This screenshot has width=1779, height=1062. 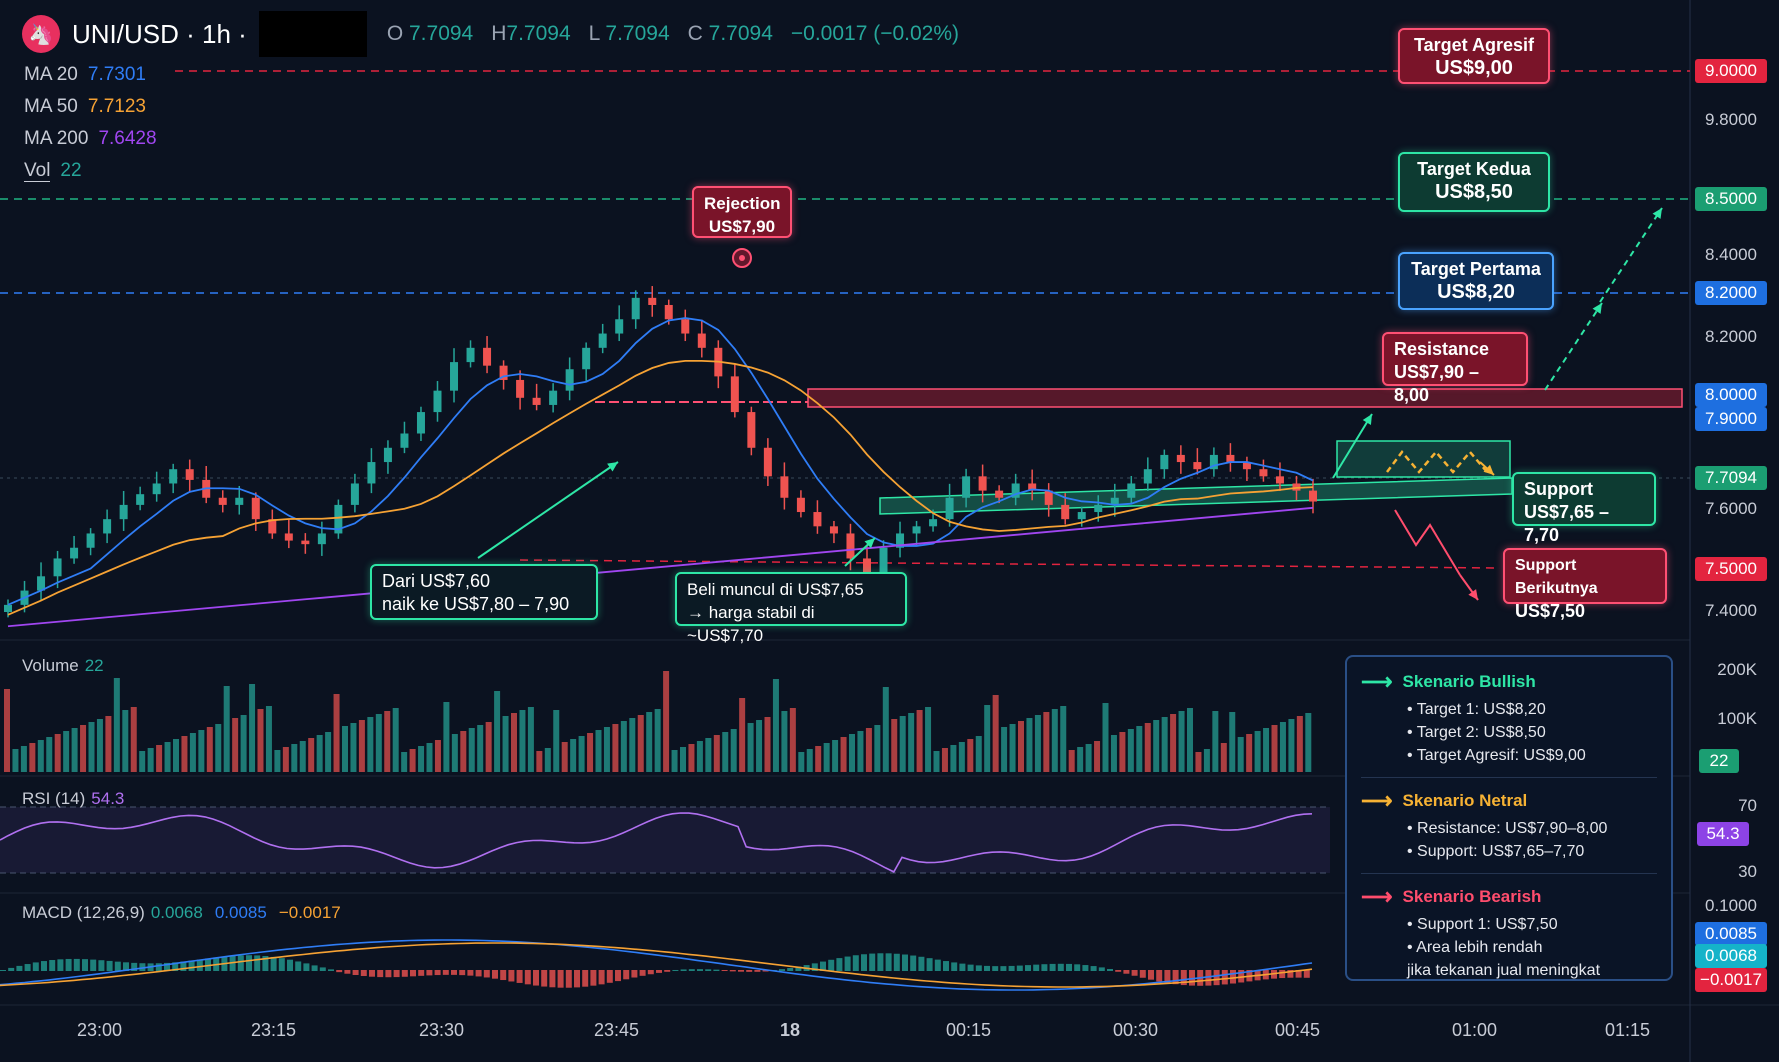 I want to click on ma200-legend: MA 200 7.6428, so click(x=90, y=139).